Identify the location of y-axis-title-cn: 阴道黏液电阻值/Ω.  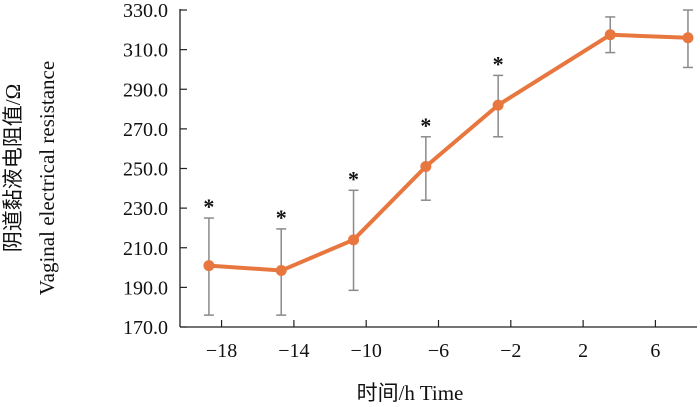
(13, 168).